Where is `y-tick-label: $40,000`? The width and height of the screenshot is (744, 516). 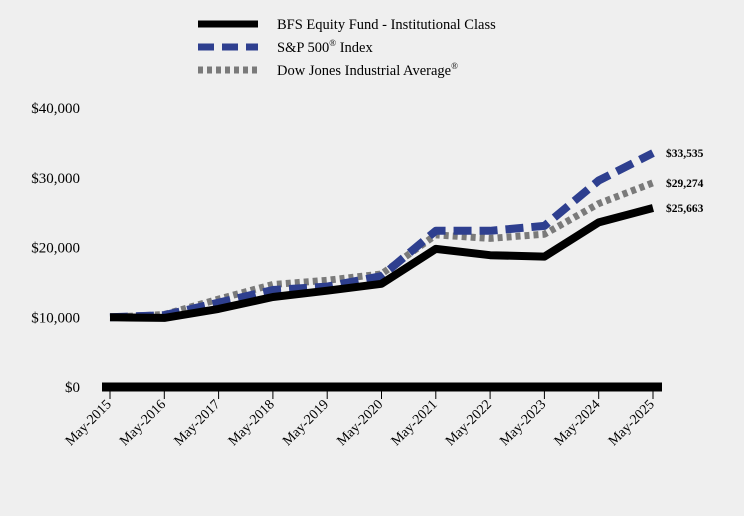
y-tick-label: $40,000 is located at coordinates (55, 109).